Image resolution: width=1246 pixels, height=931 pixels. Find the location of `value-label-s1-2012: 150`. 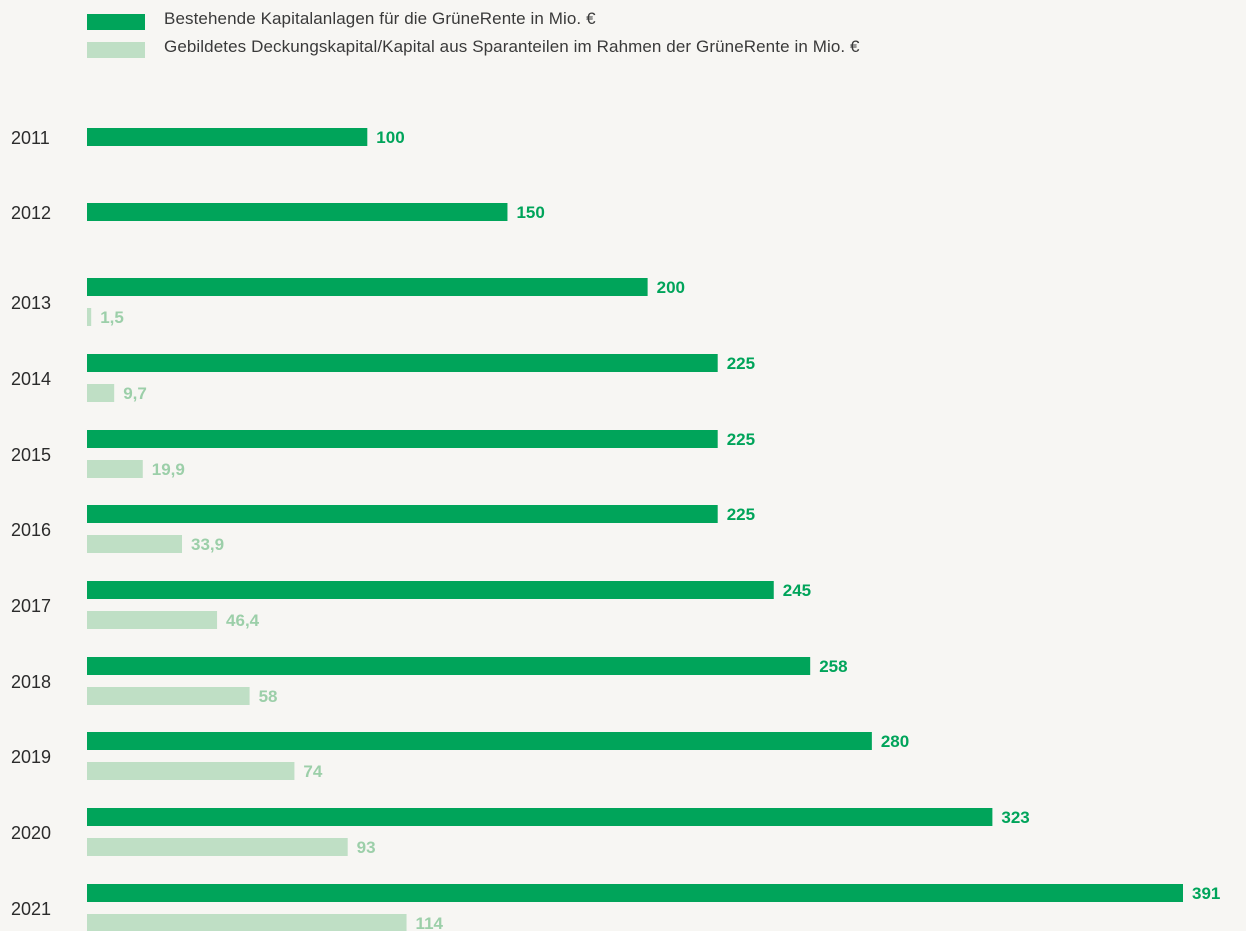

value-label-s1-2012: 150 is located at coordinates (530, 212).